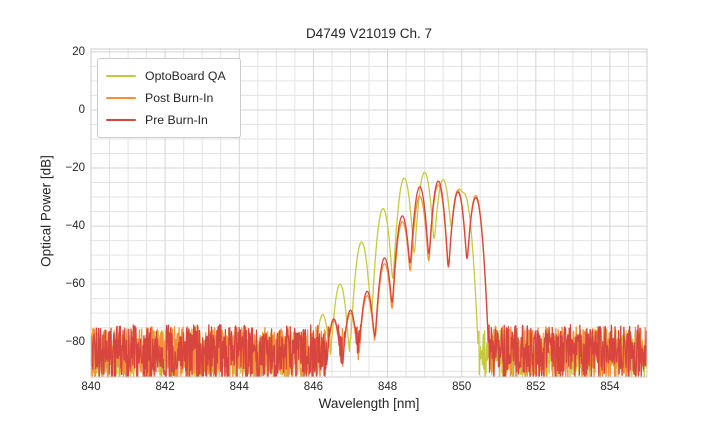 The width and height of the screenshot is (720, 432). I want to click on y-tick-label: −40, so click(75, 226).